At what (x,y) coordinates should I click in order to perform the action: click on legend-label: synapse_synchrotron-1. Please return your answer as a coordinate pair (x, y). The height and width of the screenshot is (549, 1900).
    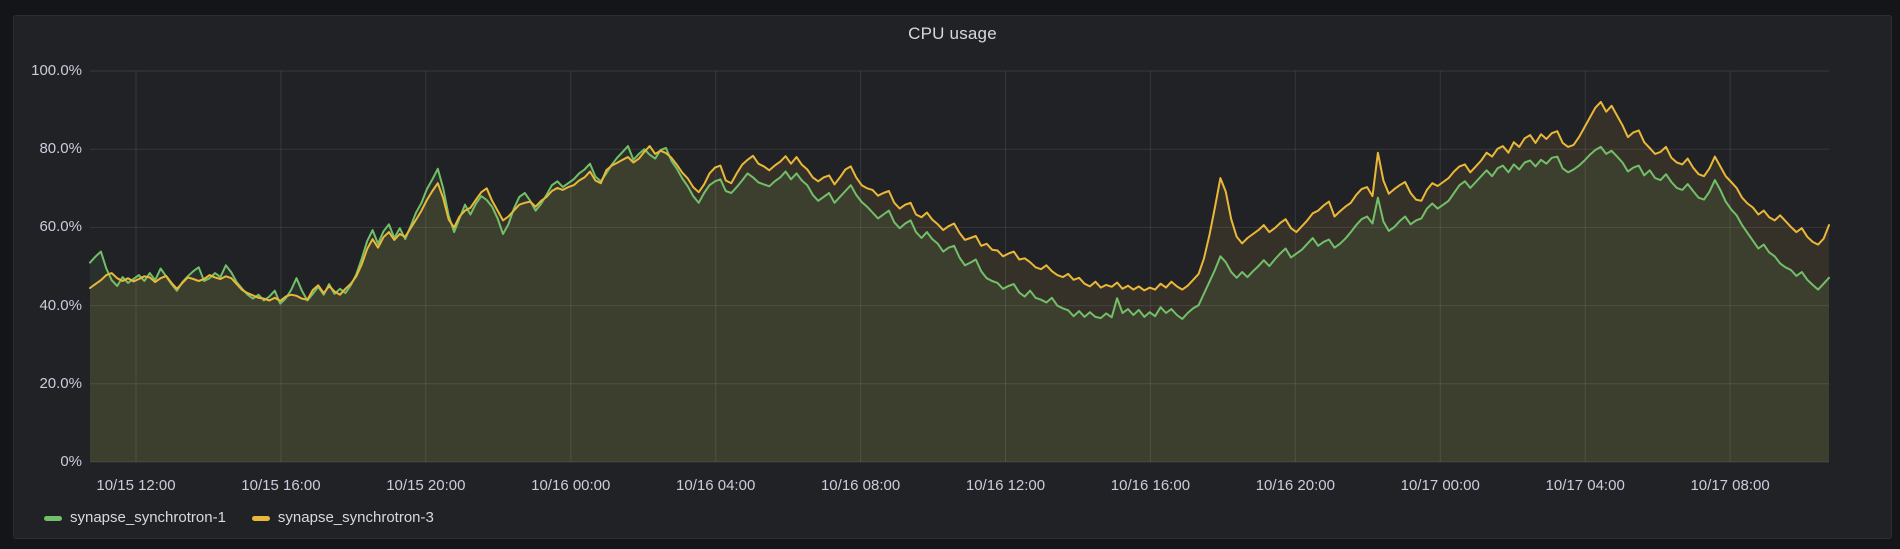
    Looking at the image, I should click on (148, 517).